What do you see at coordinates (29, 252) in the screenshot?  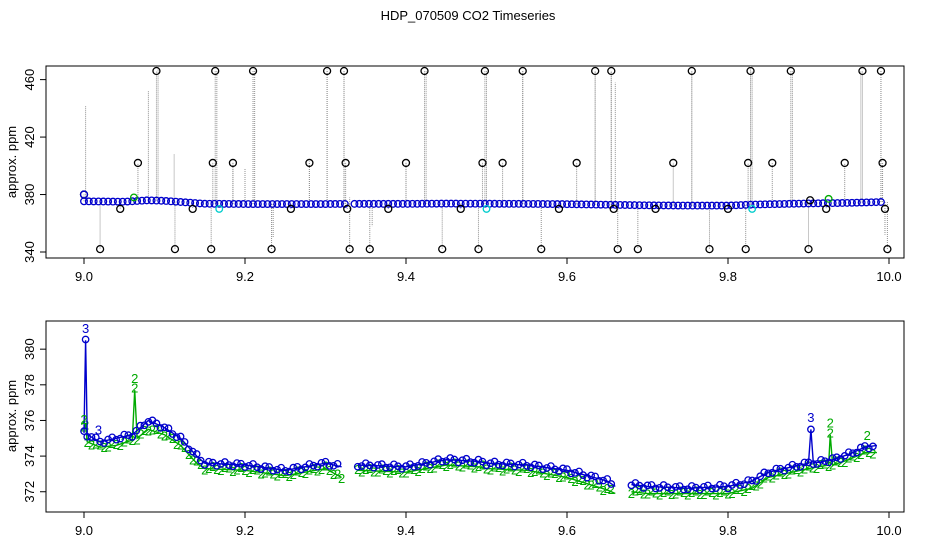 I see `y-tick-label: 340` at bounding box center [29, 252].